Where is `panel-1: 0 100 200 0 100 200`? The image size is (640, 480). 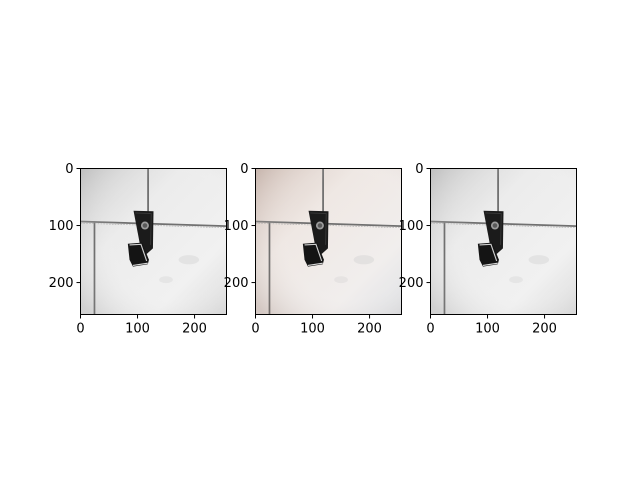
panel-1: 0 100 200 0 100 200 is located at coordinates (138, 249).